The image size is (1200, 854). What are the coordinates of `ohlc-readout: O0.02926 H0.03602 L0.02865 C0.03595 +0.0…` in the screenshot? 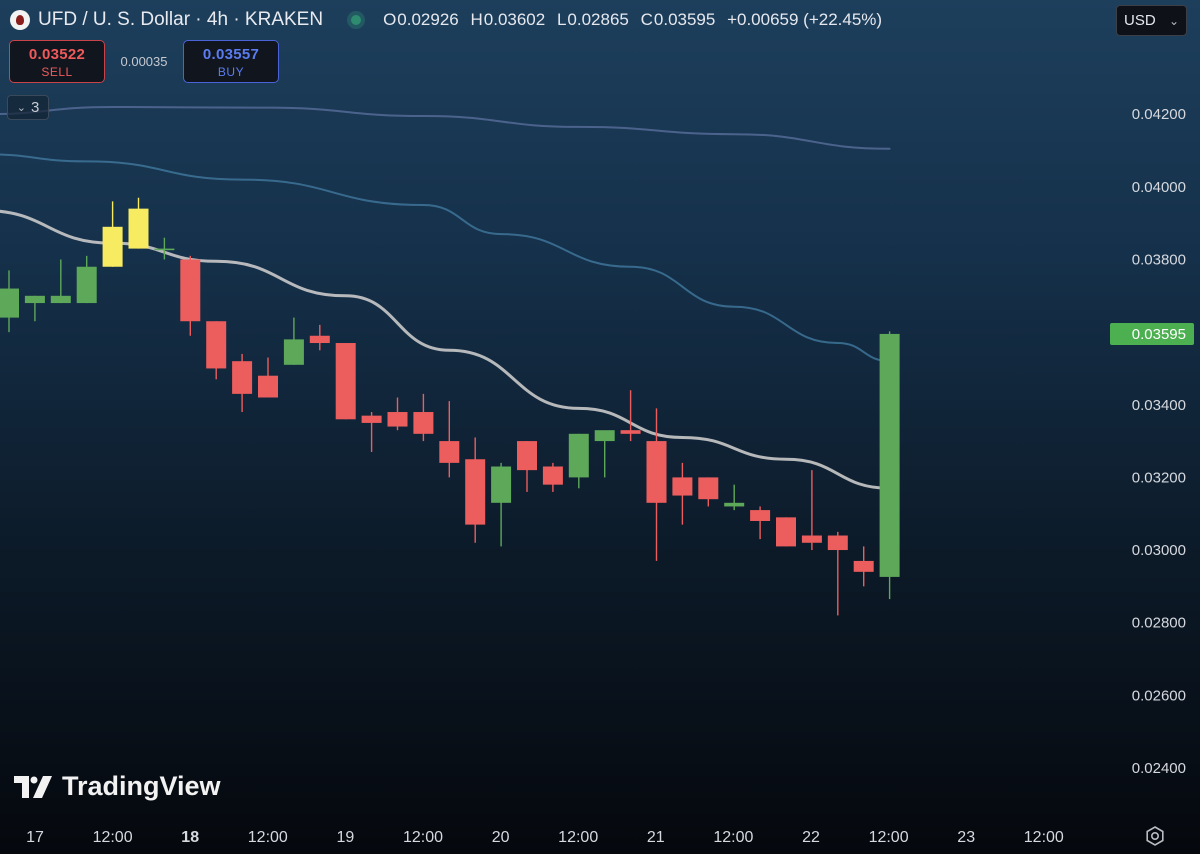 It's located at (632, 20).